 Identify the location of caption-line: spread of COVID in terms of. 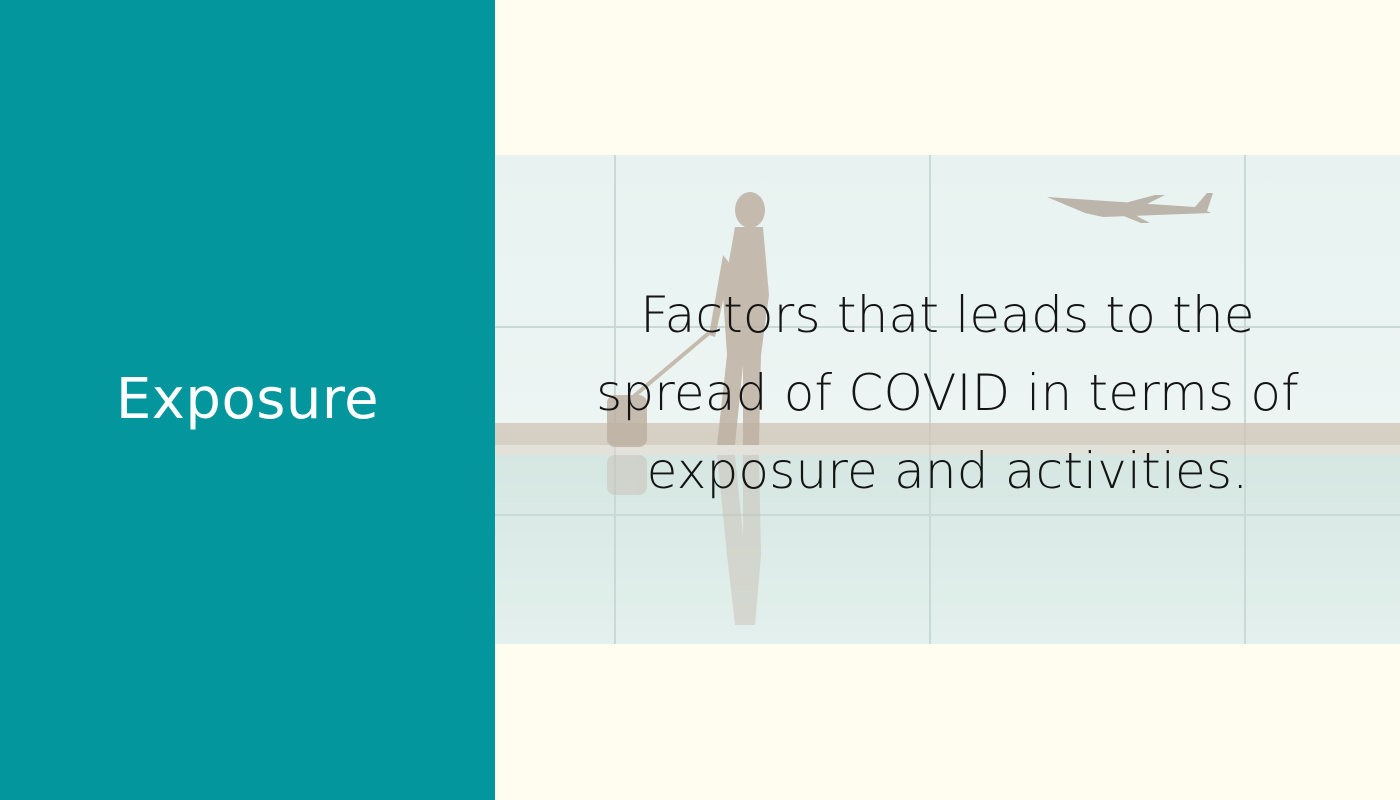
(947, 393).